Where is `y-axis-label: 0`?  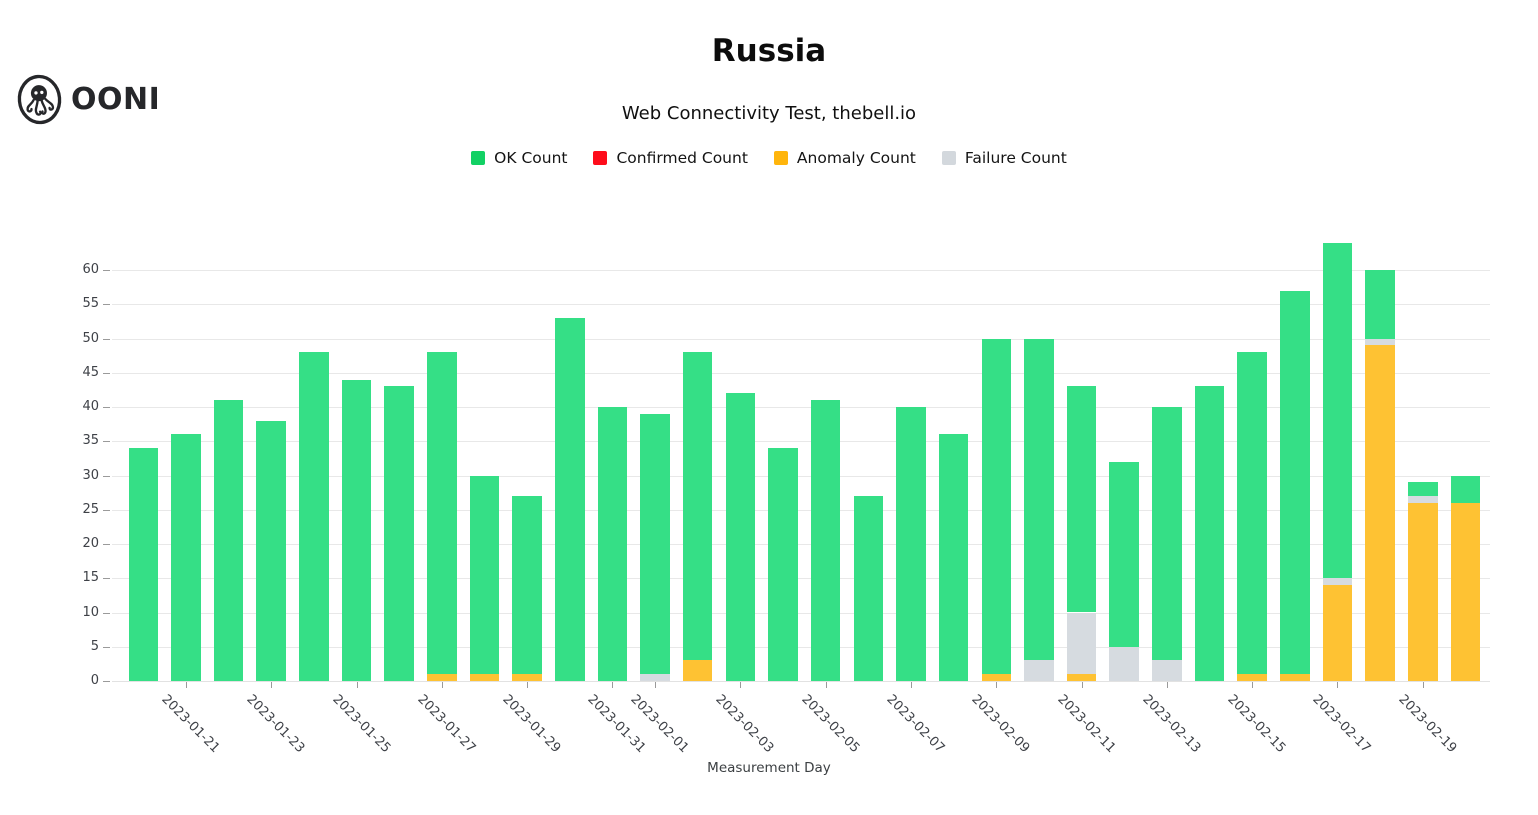 y-axis-label: 0 is located at coordinates (94, 680).